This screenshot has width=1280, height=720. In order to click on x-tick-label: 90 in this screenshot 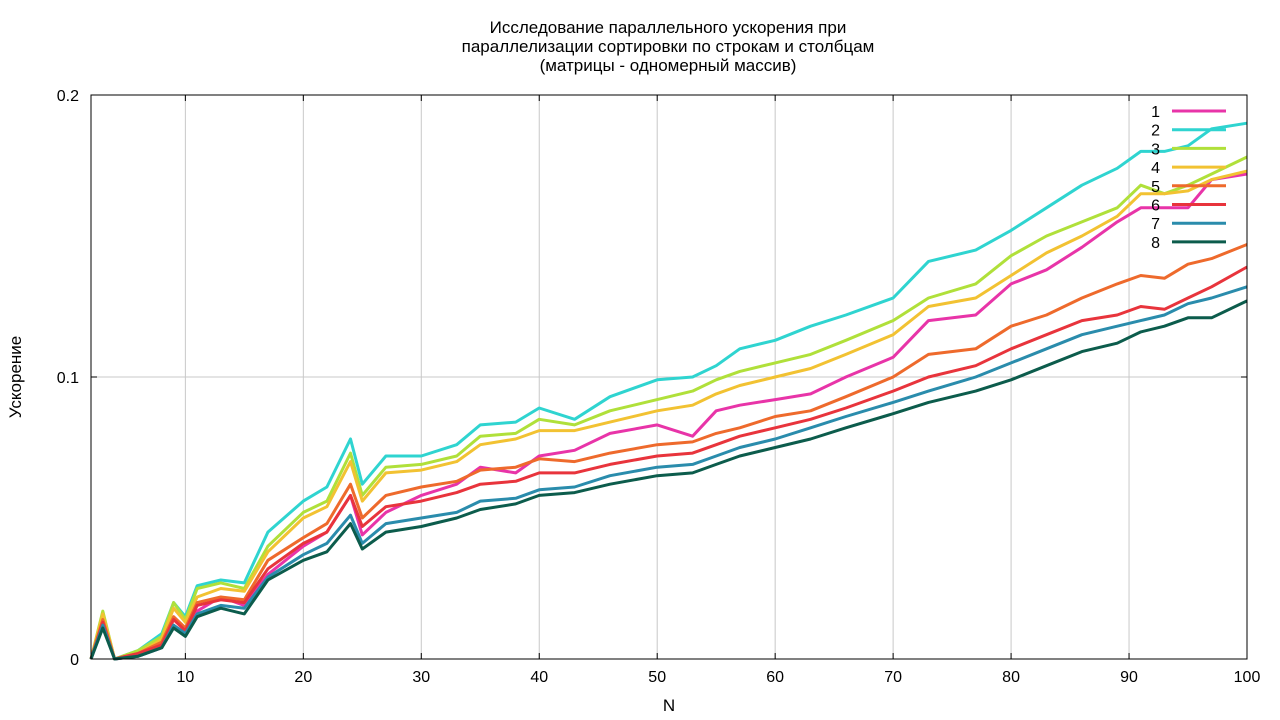, I will do `click(1129, 677)`.